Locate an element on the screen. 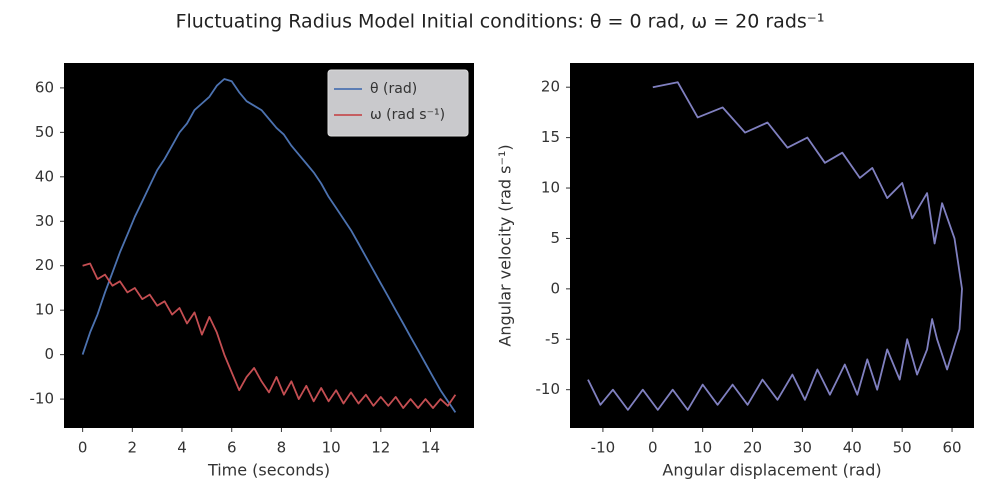 The width and height of the screenshot is (1000, 500). x-tick-label: 12 is located at coordinates (380, 448).